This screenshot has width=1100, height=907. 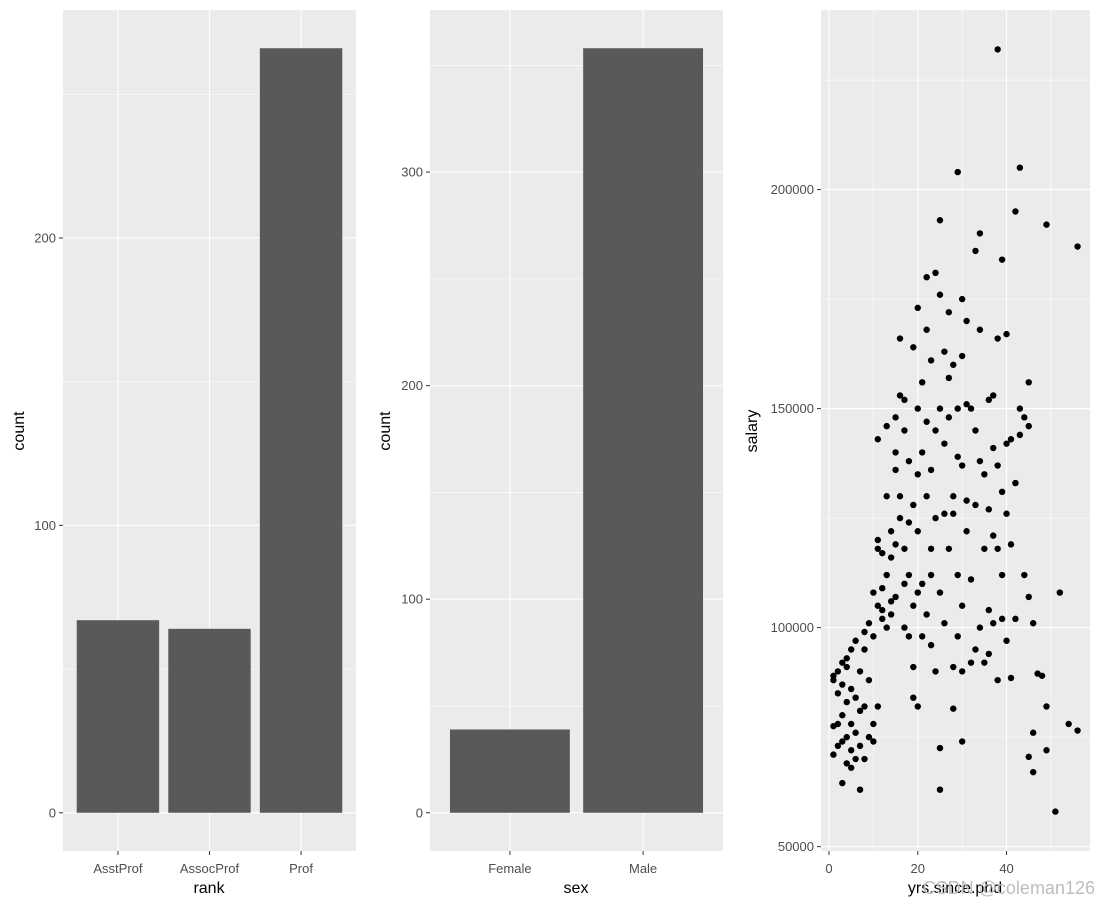 What do you see at coordinates (45, 525) in the screenshot?
I see `y-tick-label: 100` at bounding box center [45, 525].